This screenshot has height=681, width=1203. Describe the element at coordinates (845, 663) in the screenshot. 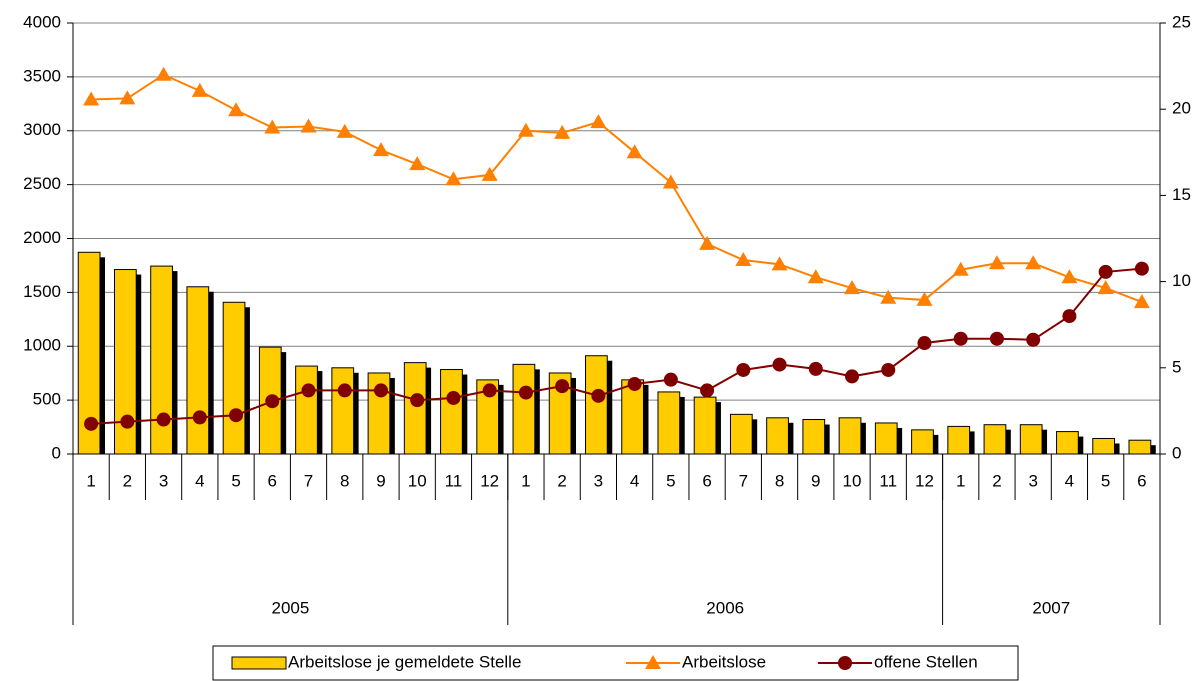

I see `legend-marker` at that location.